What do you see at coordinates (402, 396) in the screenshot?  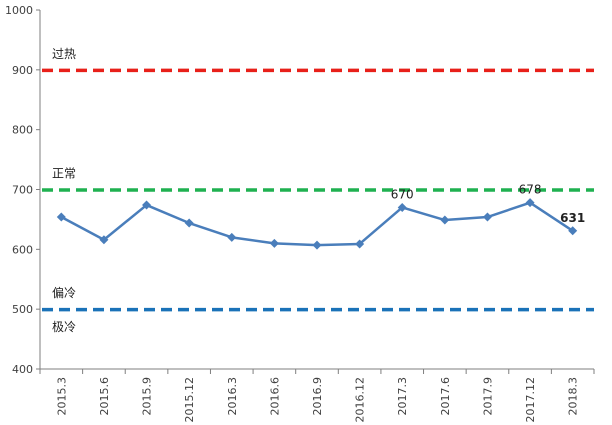 I see `x-tick-label: 2017.3` at bounding box center [402, 396].